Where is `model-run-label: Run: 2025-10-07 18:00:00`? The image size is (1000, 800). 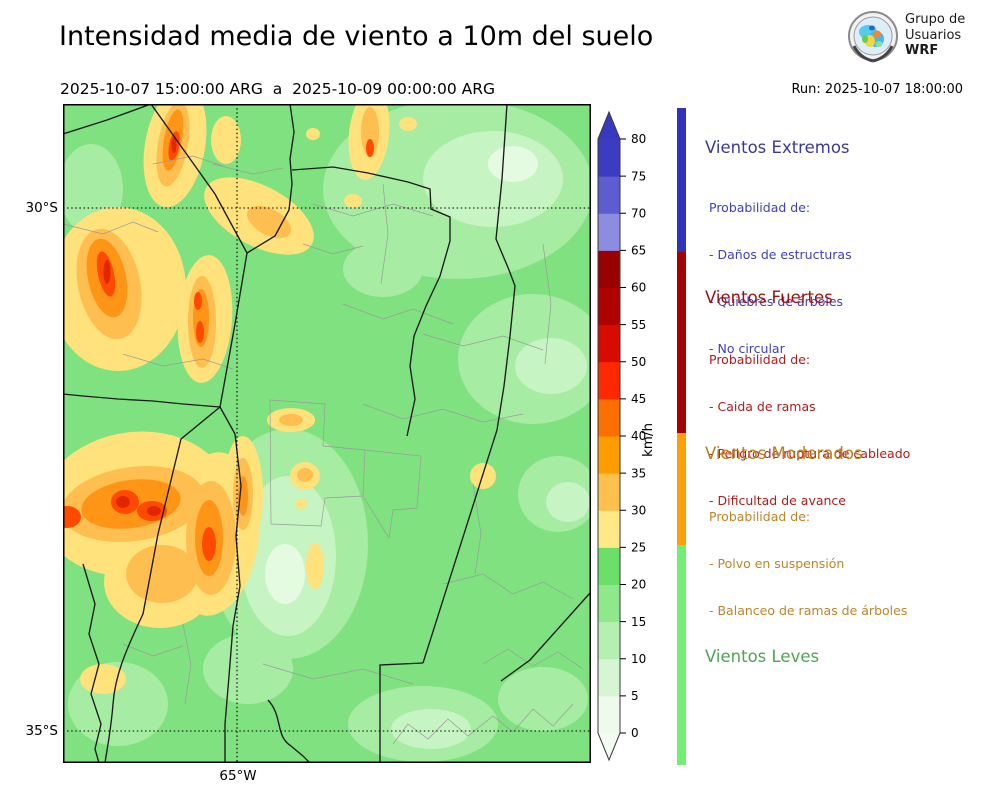
model-run-label: Run: 2025-10-07 18:00:00 is located at coordinates (877, 89).